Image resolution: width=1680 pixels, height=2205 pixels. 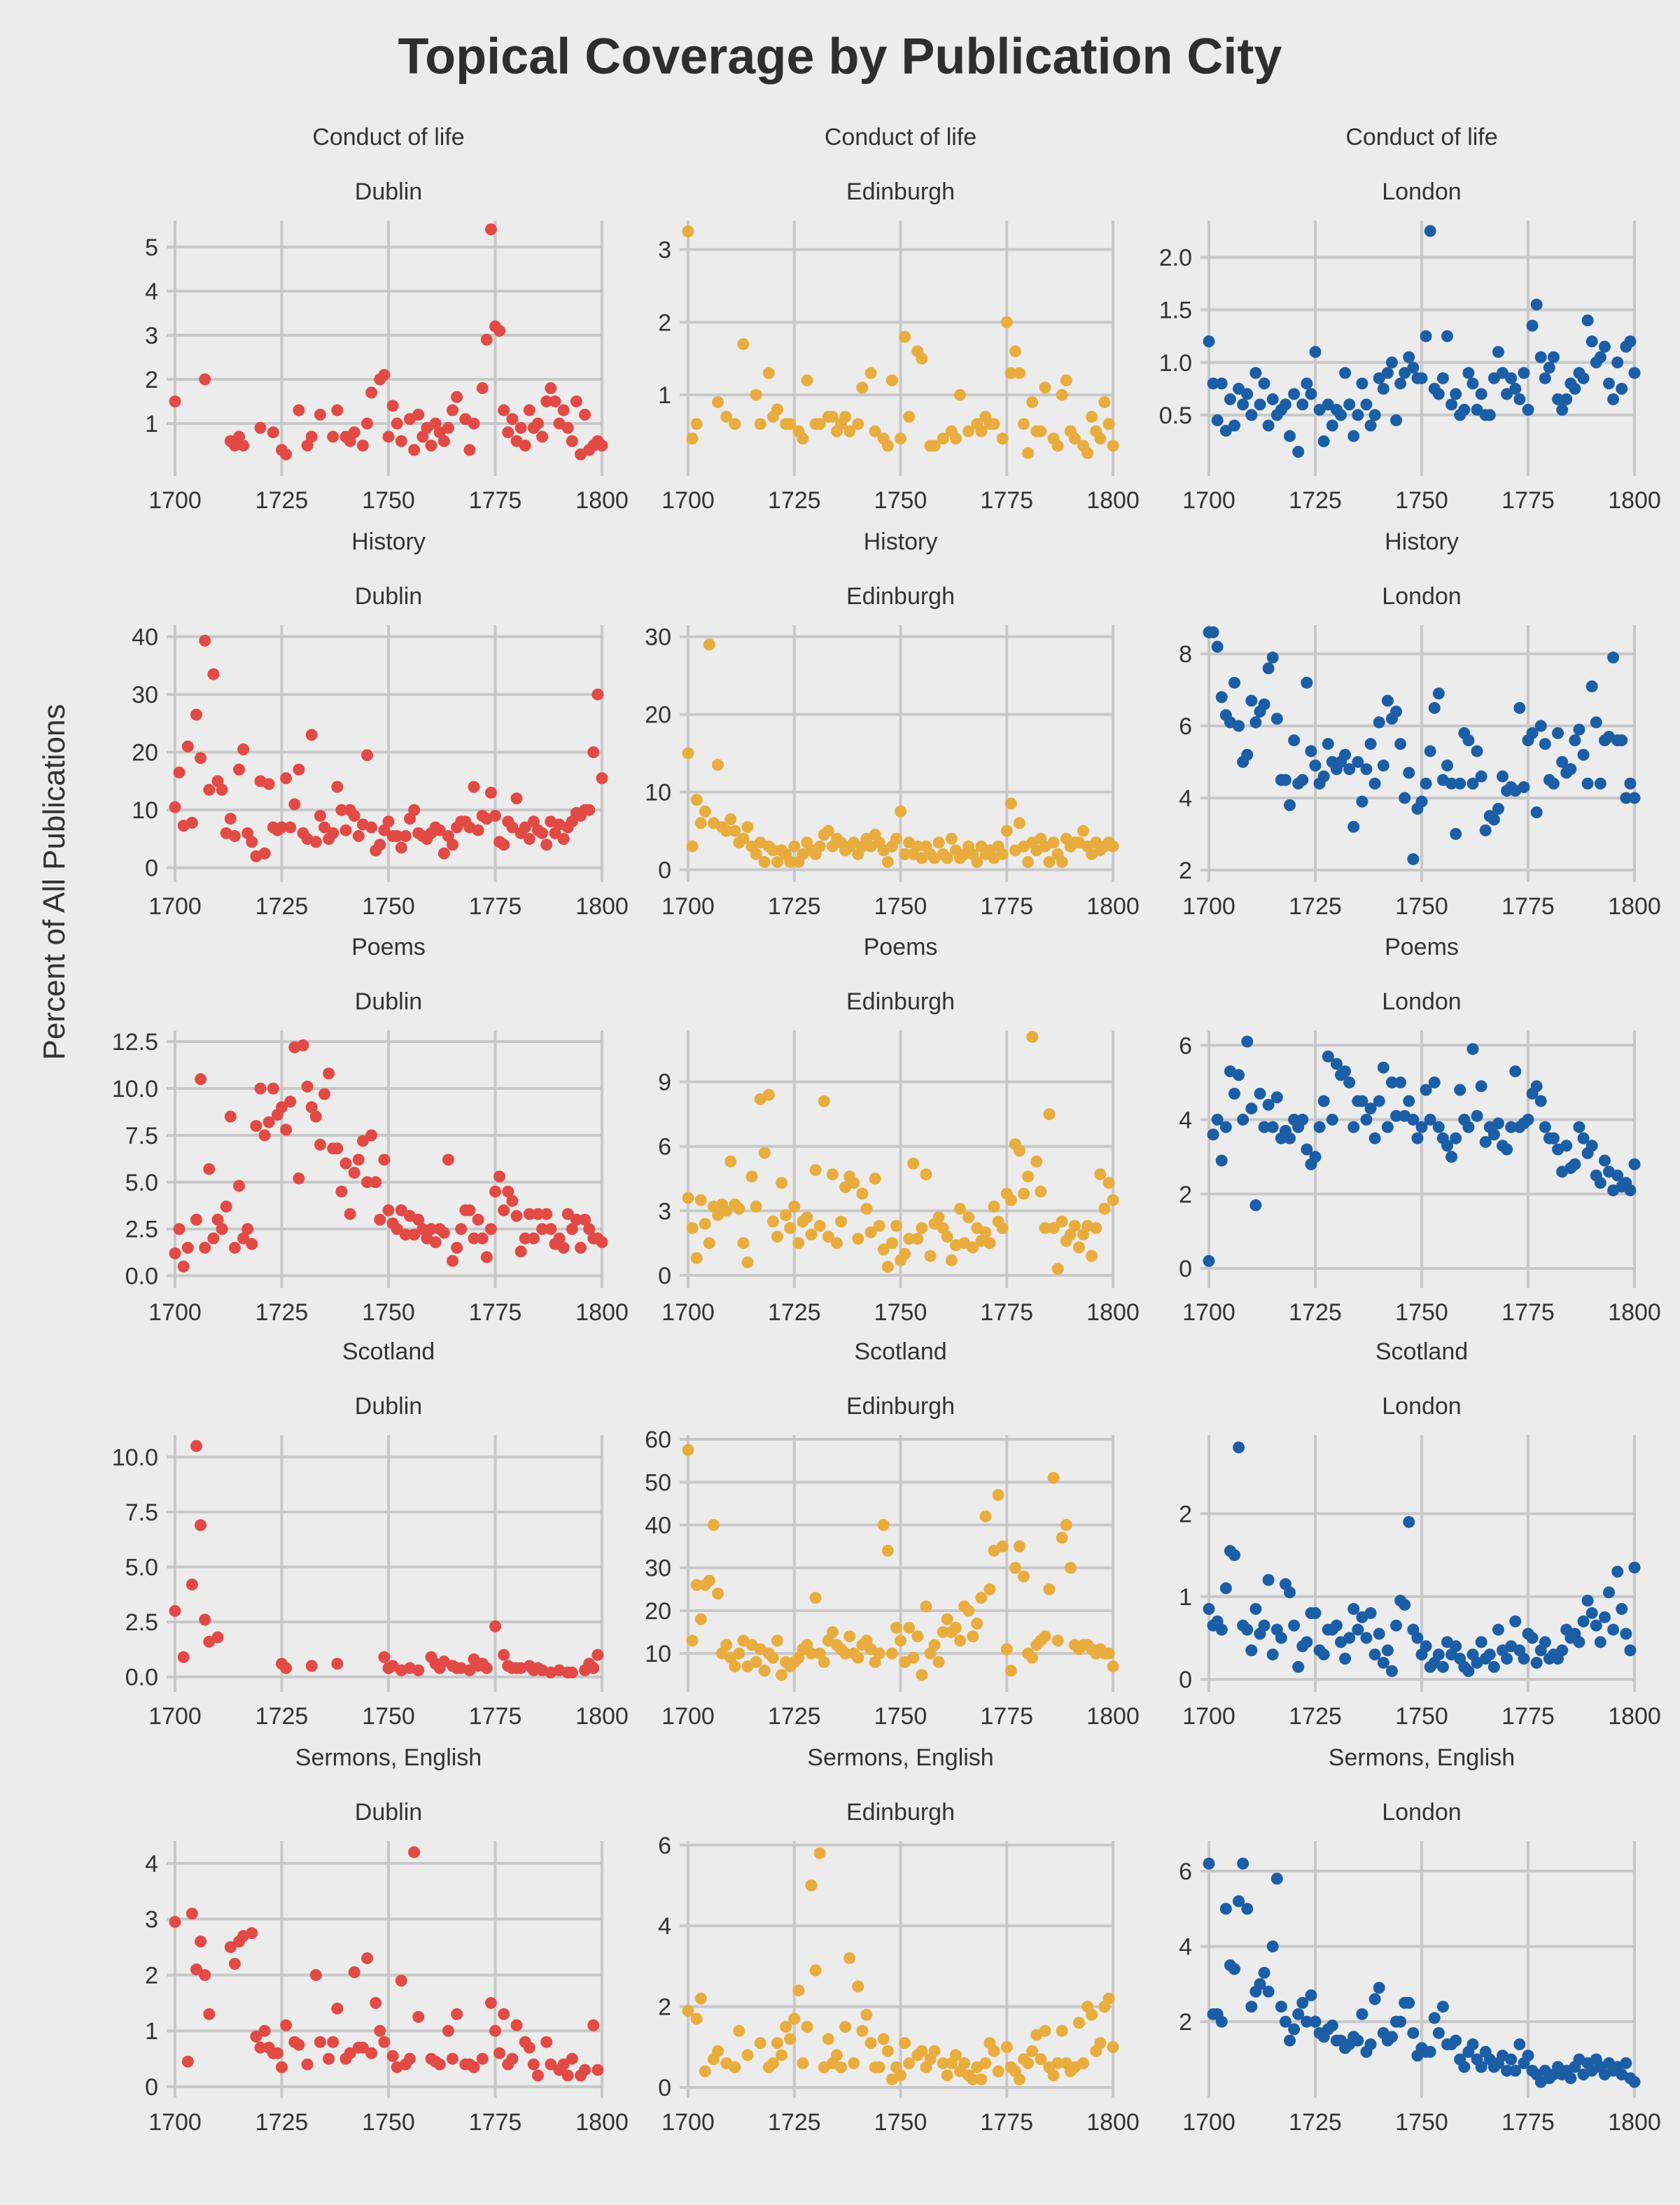 What do you see at coordinates (1209, 1716) in the screenshot?
I see `x-tick-label: 1700` at bounding box center [1209, 1716].